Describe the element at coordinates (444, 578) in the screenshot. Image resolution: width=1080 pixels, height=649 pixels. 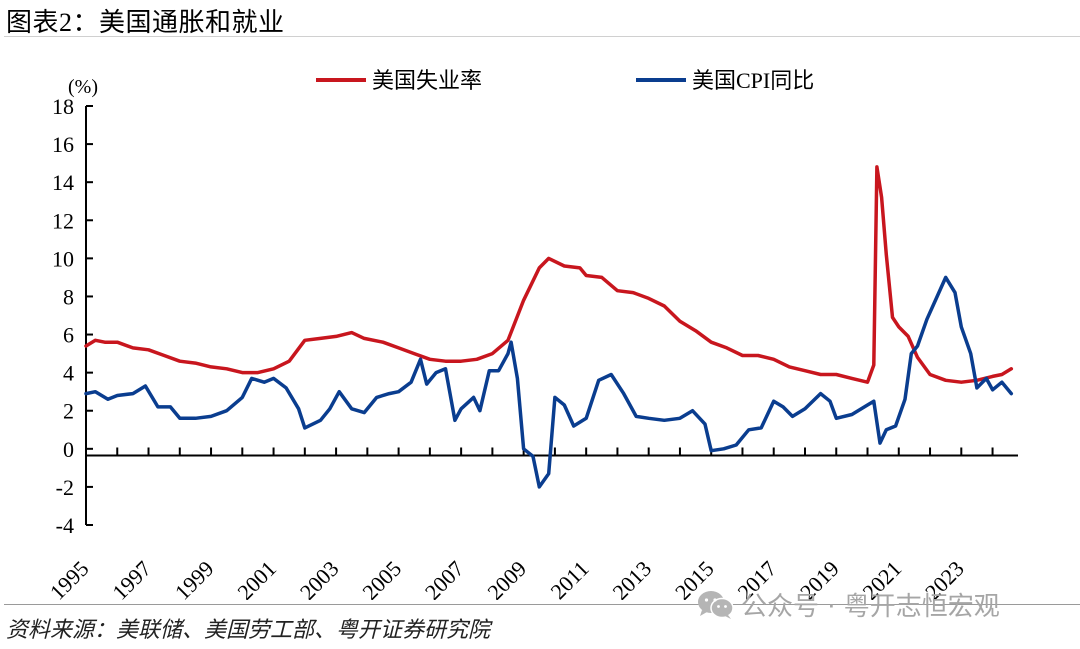
I see `svg-text: 2007` at that location.